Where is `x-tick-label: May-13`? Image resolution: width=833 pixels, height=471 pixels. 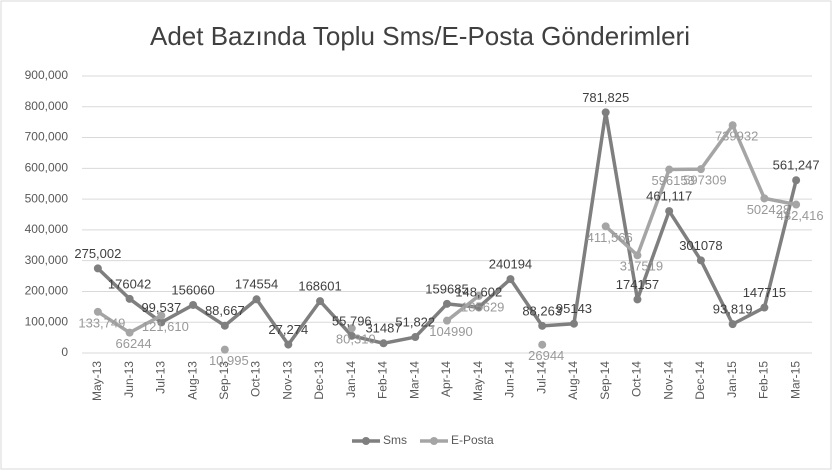 x-tick-label: May-13 is located at coordinates (97, 381).